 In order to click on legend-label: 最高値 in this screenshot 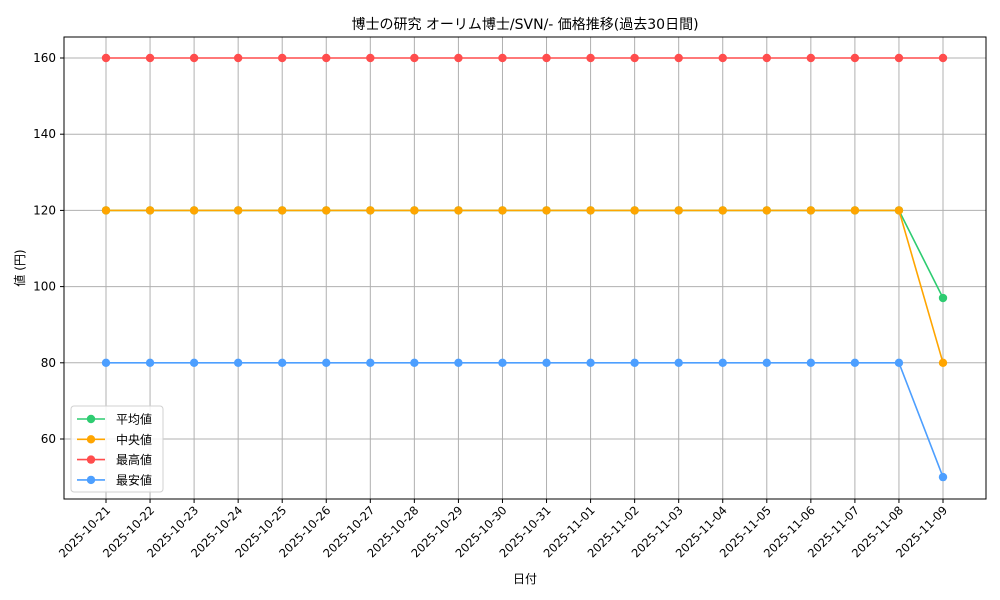, I will do `click(134, 459)`.